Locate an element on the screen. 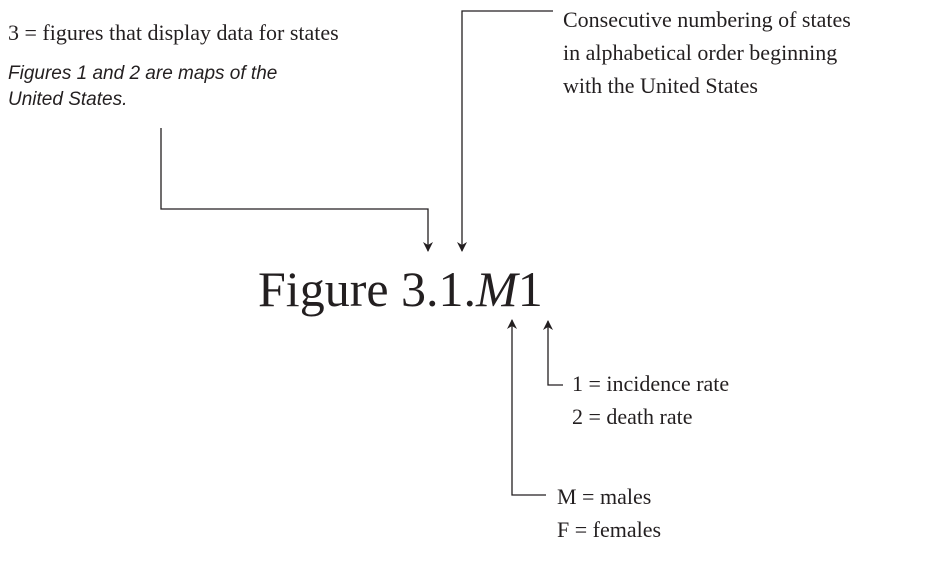 The height and width of the screenshot is (576, 952). note-line: Figures 1 and 2 are maps of the is located at coordinates (142, 73).